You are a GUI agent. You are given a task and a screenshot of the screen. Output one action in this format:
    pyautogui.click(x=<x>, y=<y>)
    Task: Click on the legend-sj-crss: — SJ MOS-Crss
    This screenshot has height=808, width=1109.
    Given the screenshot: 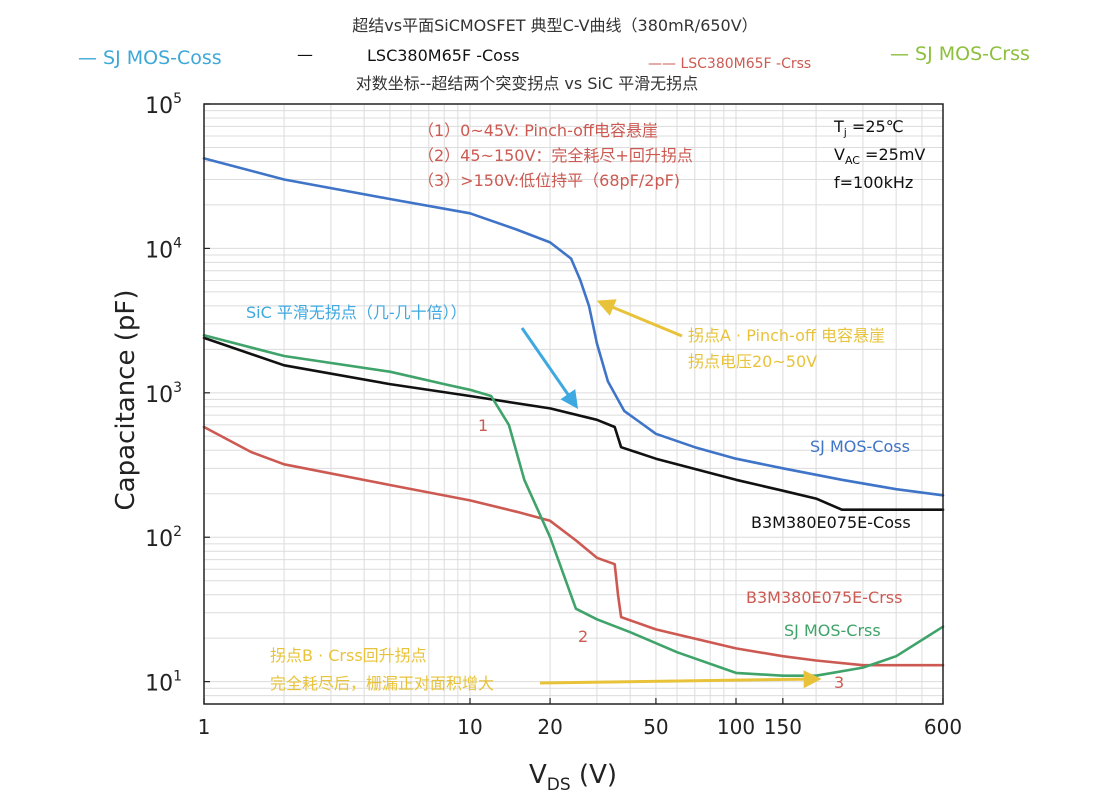 What is the action you would take?
    pyautogui.click(x=960, y=54)
    